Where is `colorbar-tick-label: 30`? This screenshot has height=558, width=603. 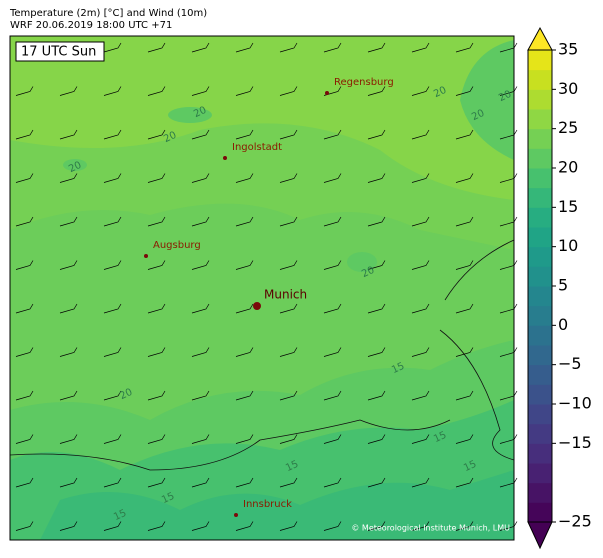 colorbar-tick-label: 30 is located at coordinates (568, 88).